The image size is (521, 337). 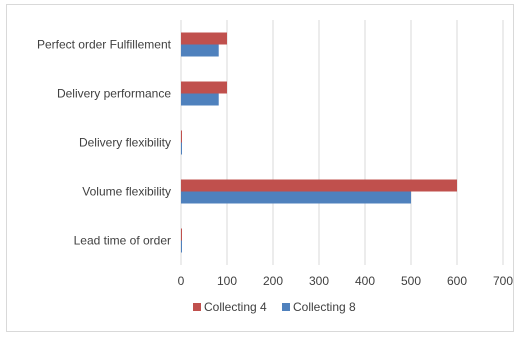 What do you see at coordinates (122, 241) in the screenshot?
I see `category-label: Lead time of order` at bounding box center [122, 241].